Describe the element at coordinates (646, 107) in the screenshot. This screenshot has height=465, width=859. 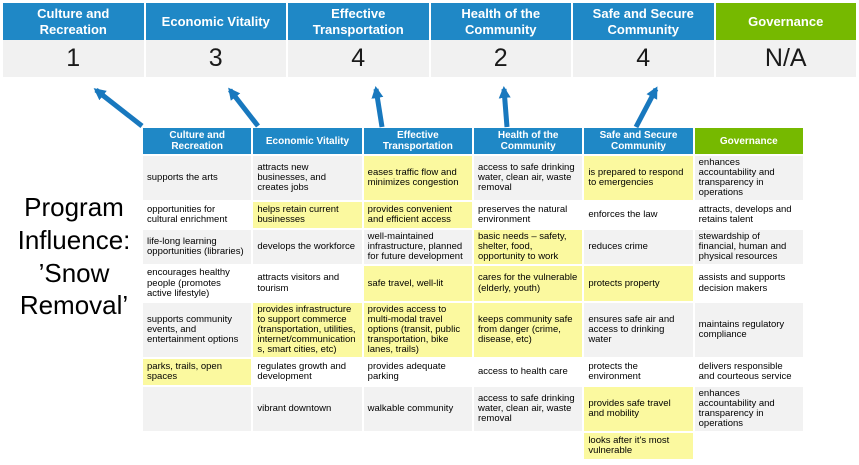
I see `arrow-icon-safe-secure` at that location.